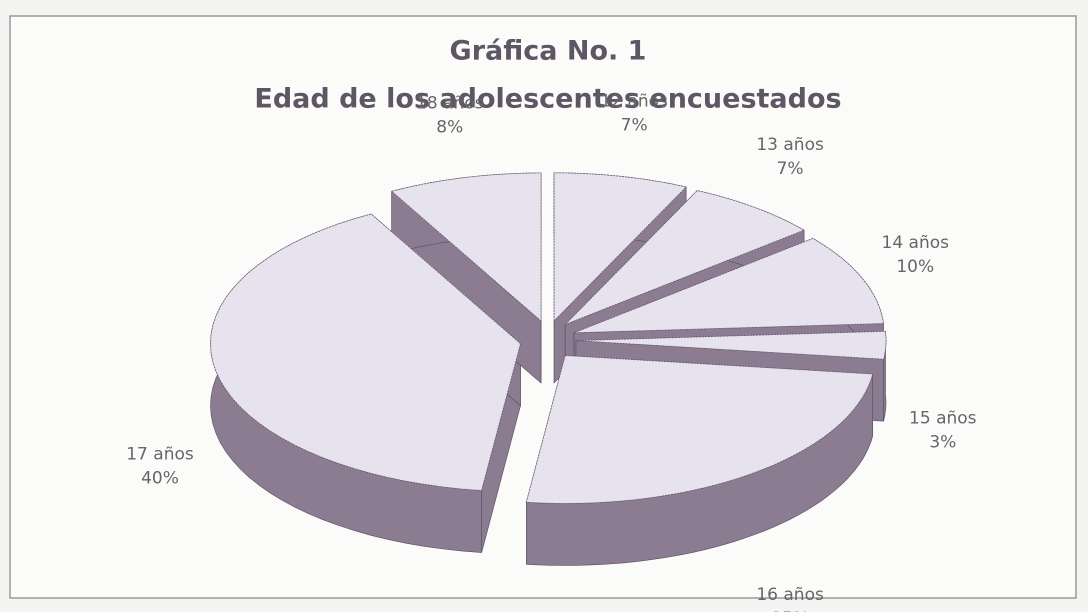 This screenshot has width=1088, height=612. Describe the element at coordinates (547, 99) in the screenshot. I see `chart-subtitle: Edad de los adolescentes encuestados` at that location.